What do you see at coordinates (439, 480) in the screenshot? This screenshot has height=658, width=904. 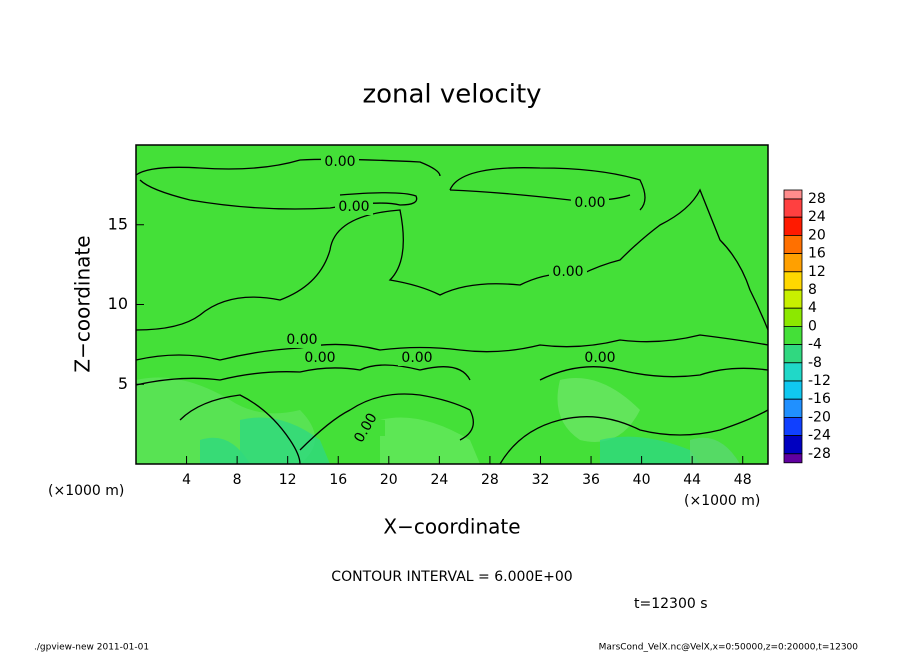 I see `x-tick-label: 24` at bounding box center [439, 480].